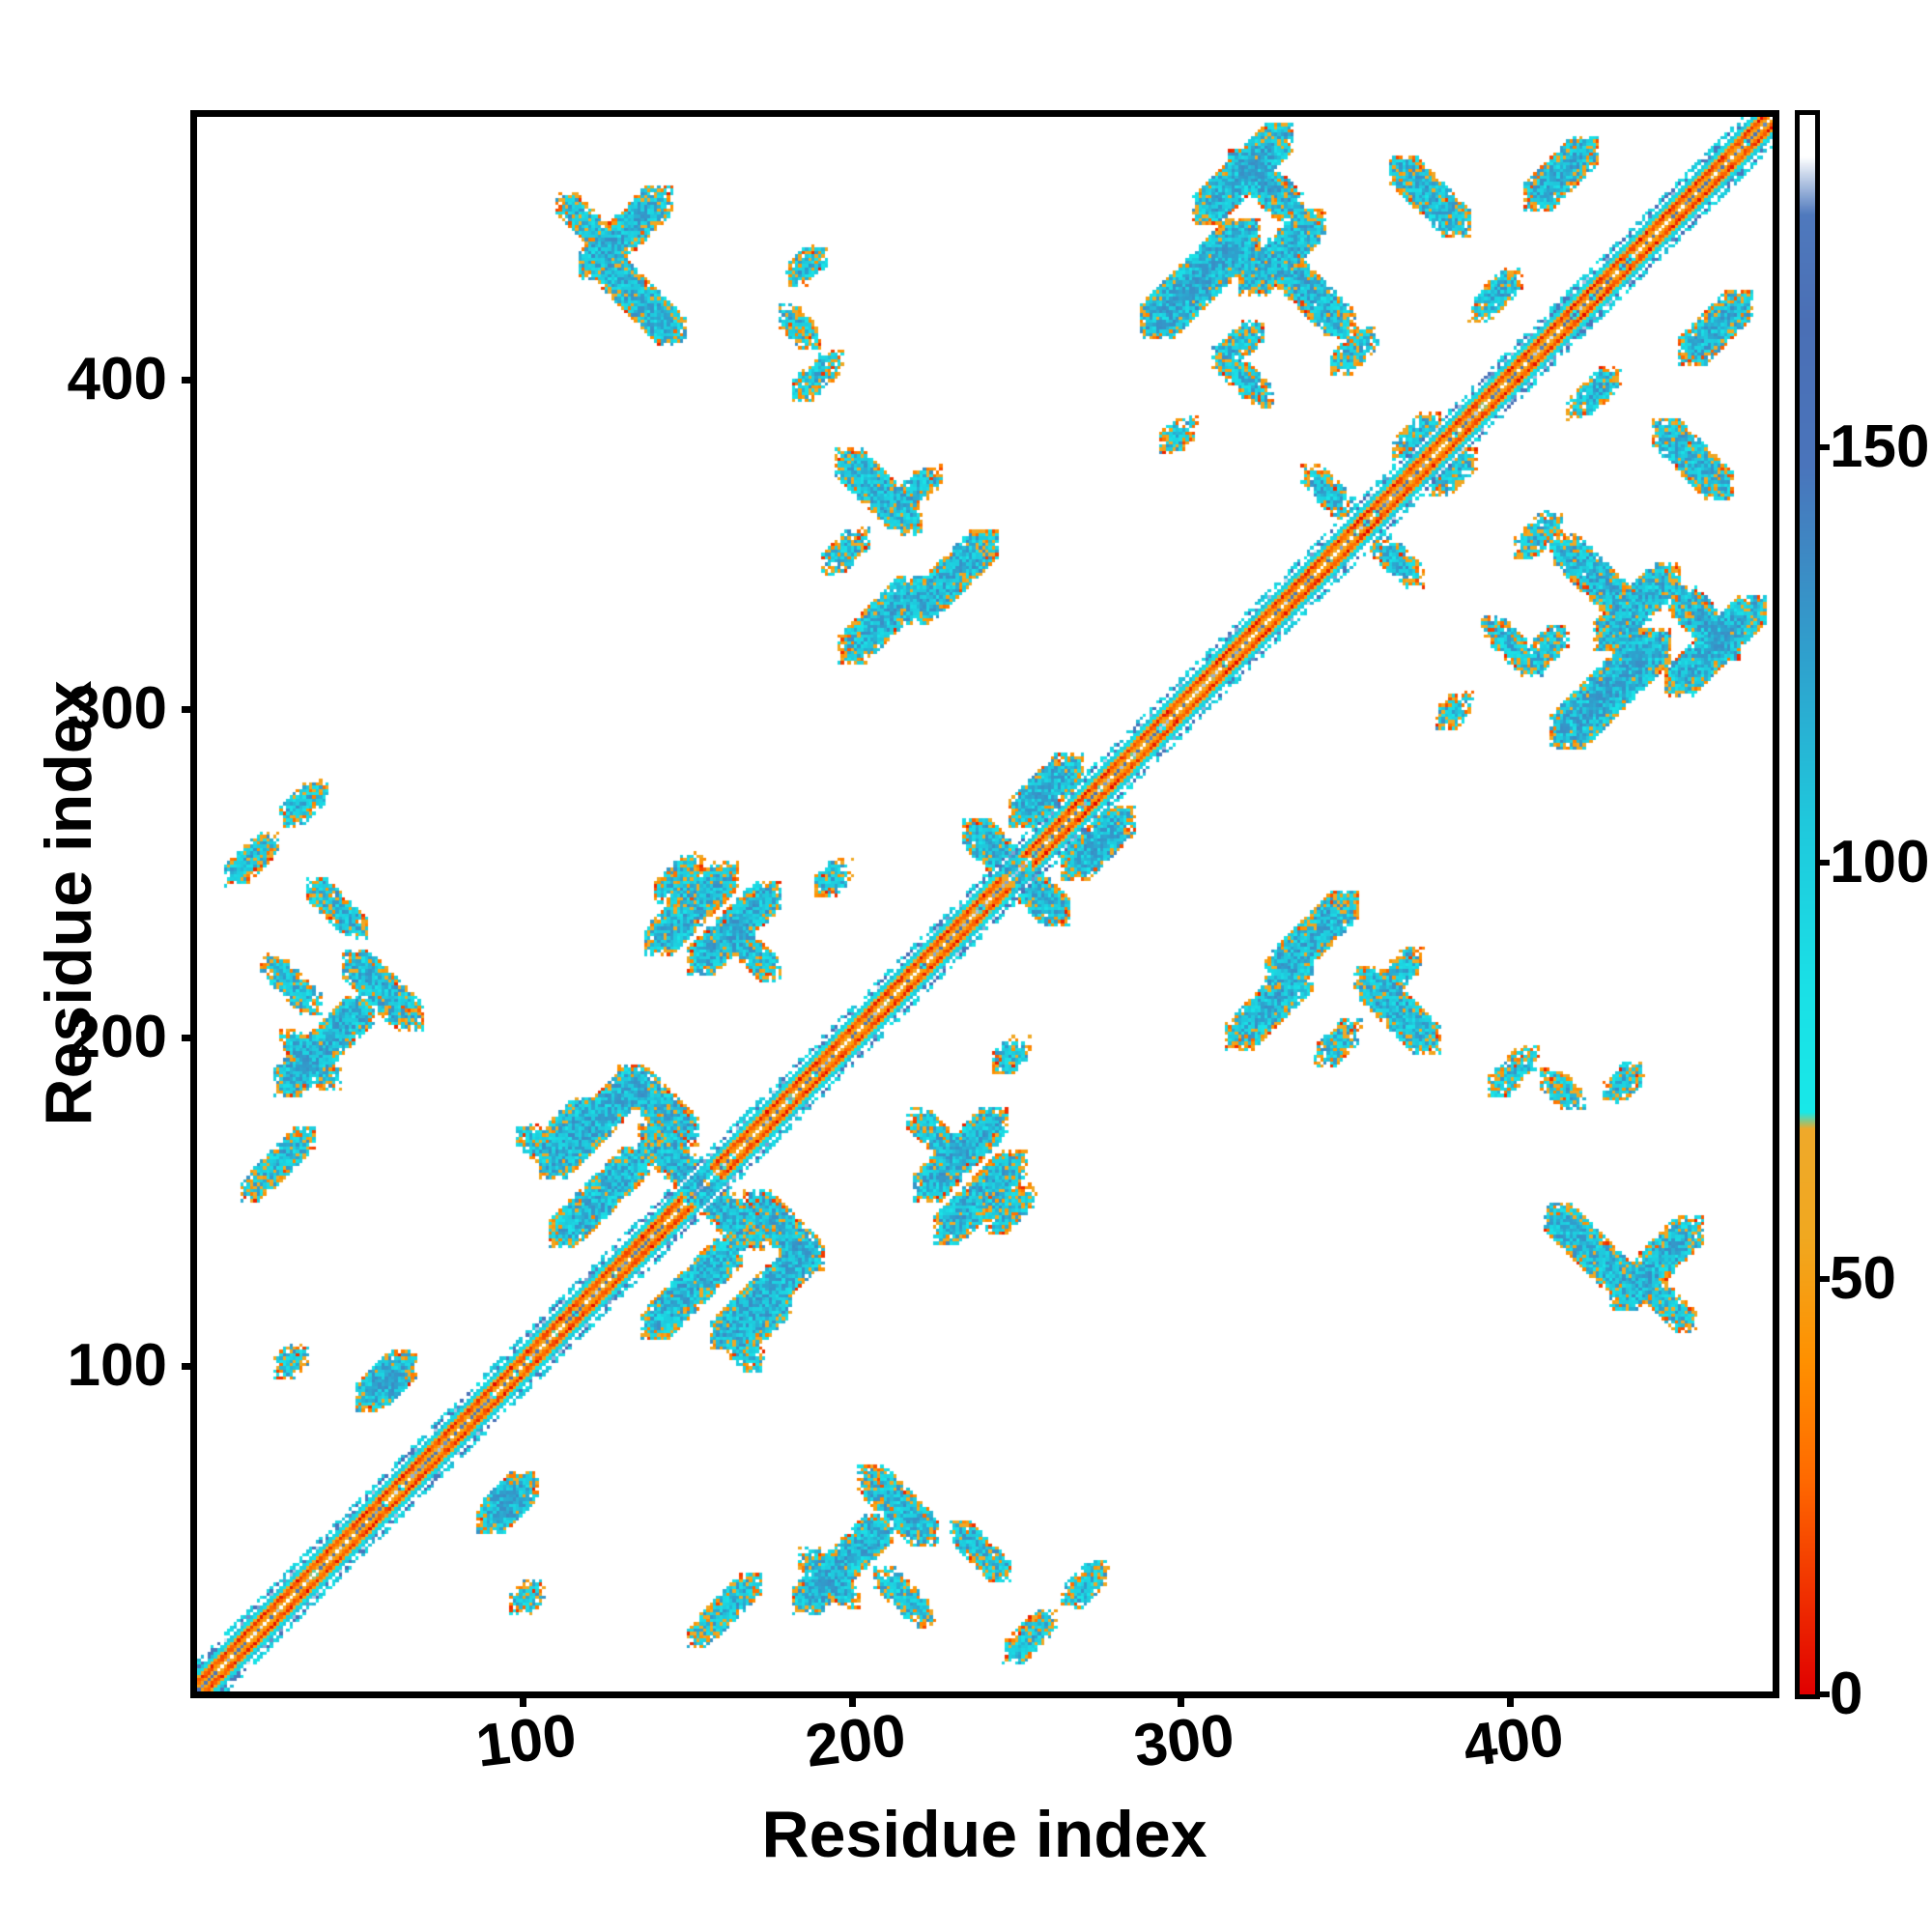  I want to click on colorbar-ticklabel-100: 100, so click(1880, 862).